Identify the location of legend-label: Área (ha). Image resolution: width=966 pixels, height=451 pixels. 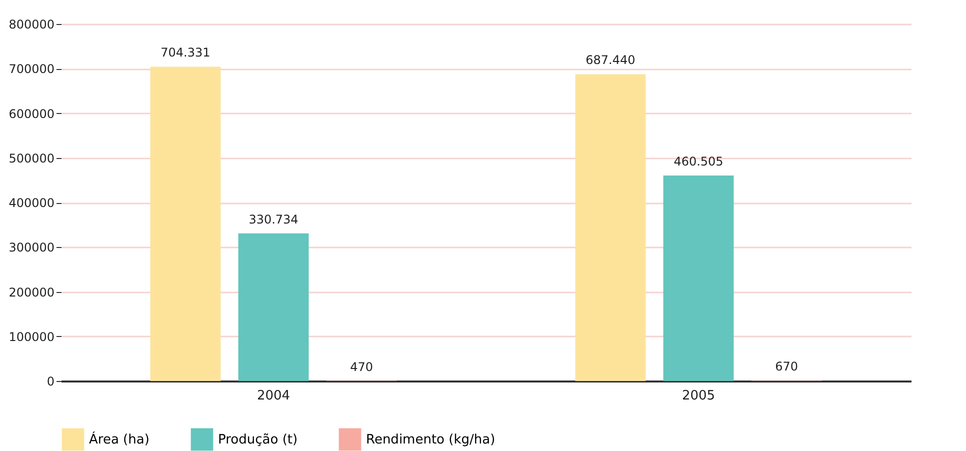
(119, 439).